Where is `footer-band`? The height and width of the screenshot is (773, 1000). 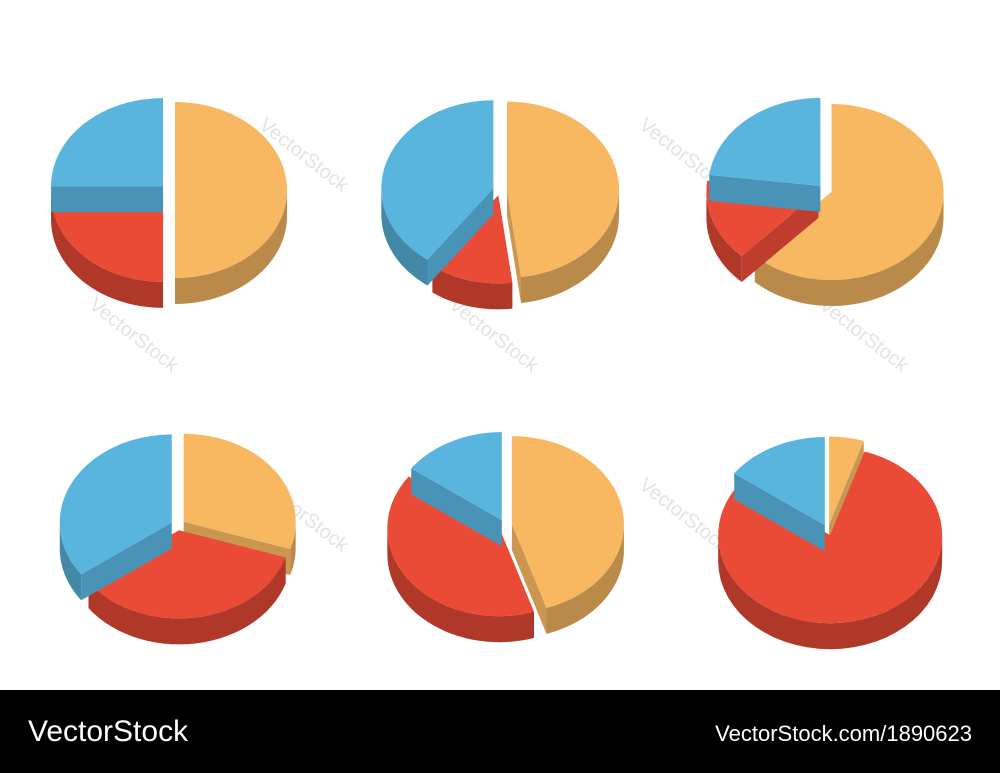 footer-band is located at coordinates (500, 731).